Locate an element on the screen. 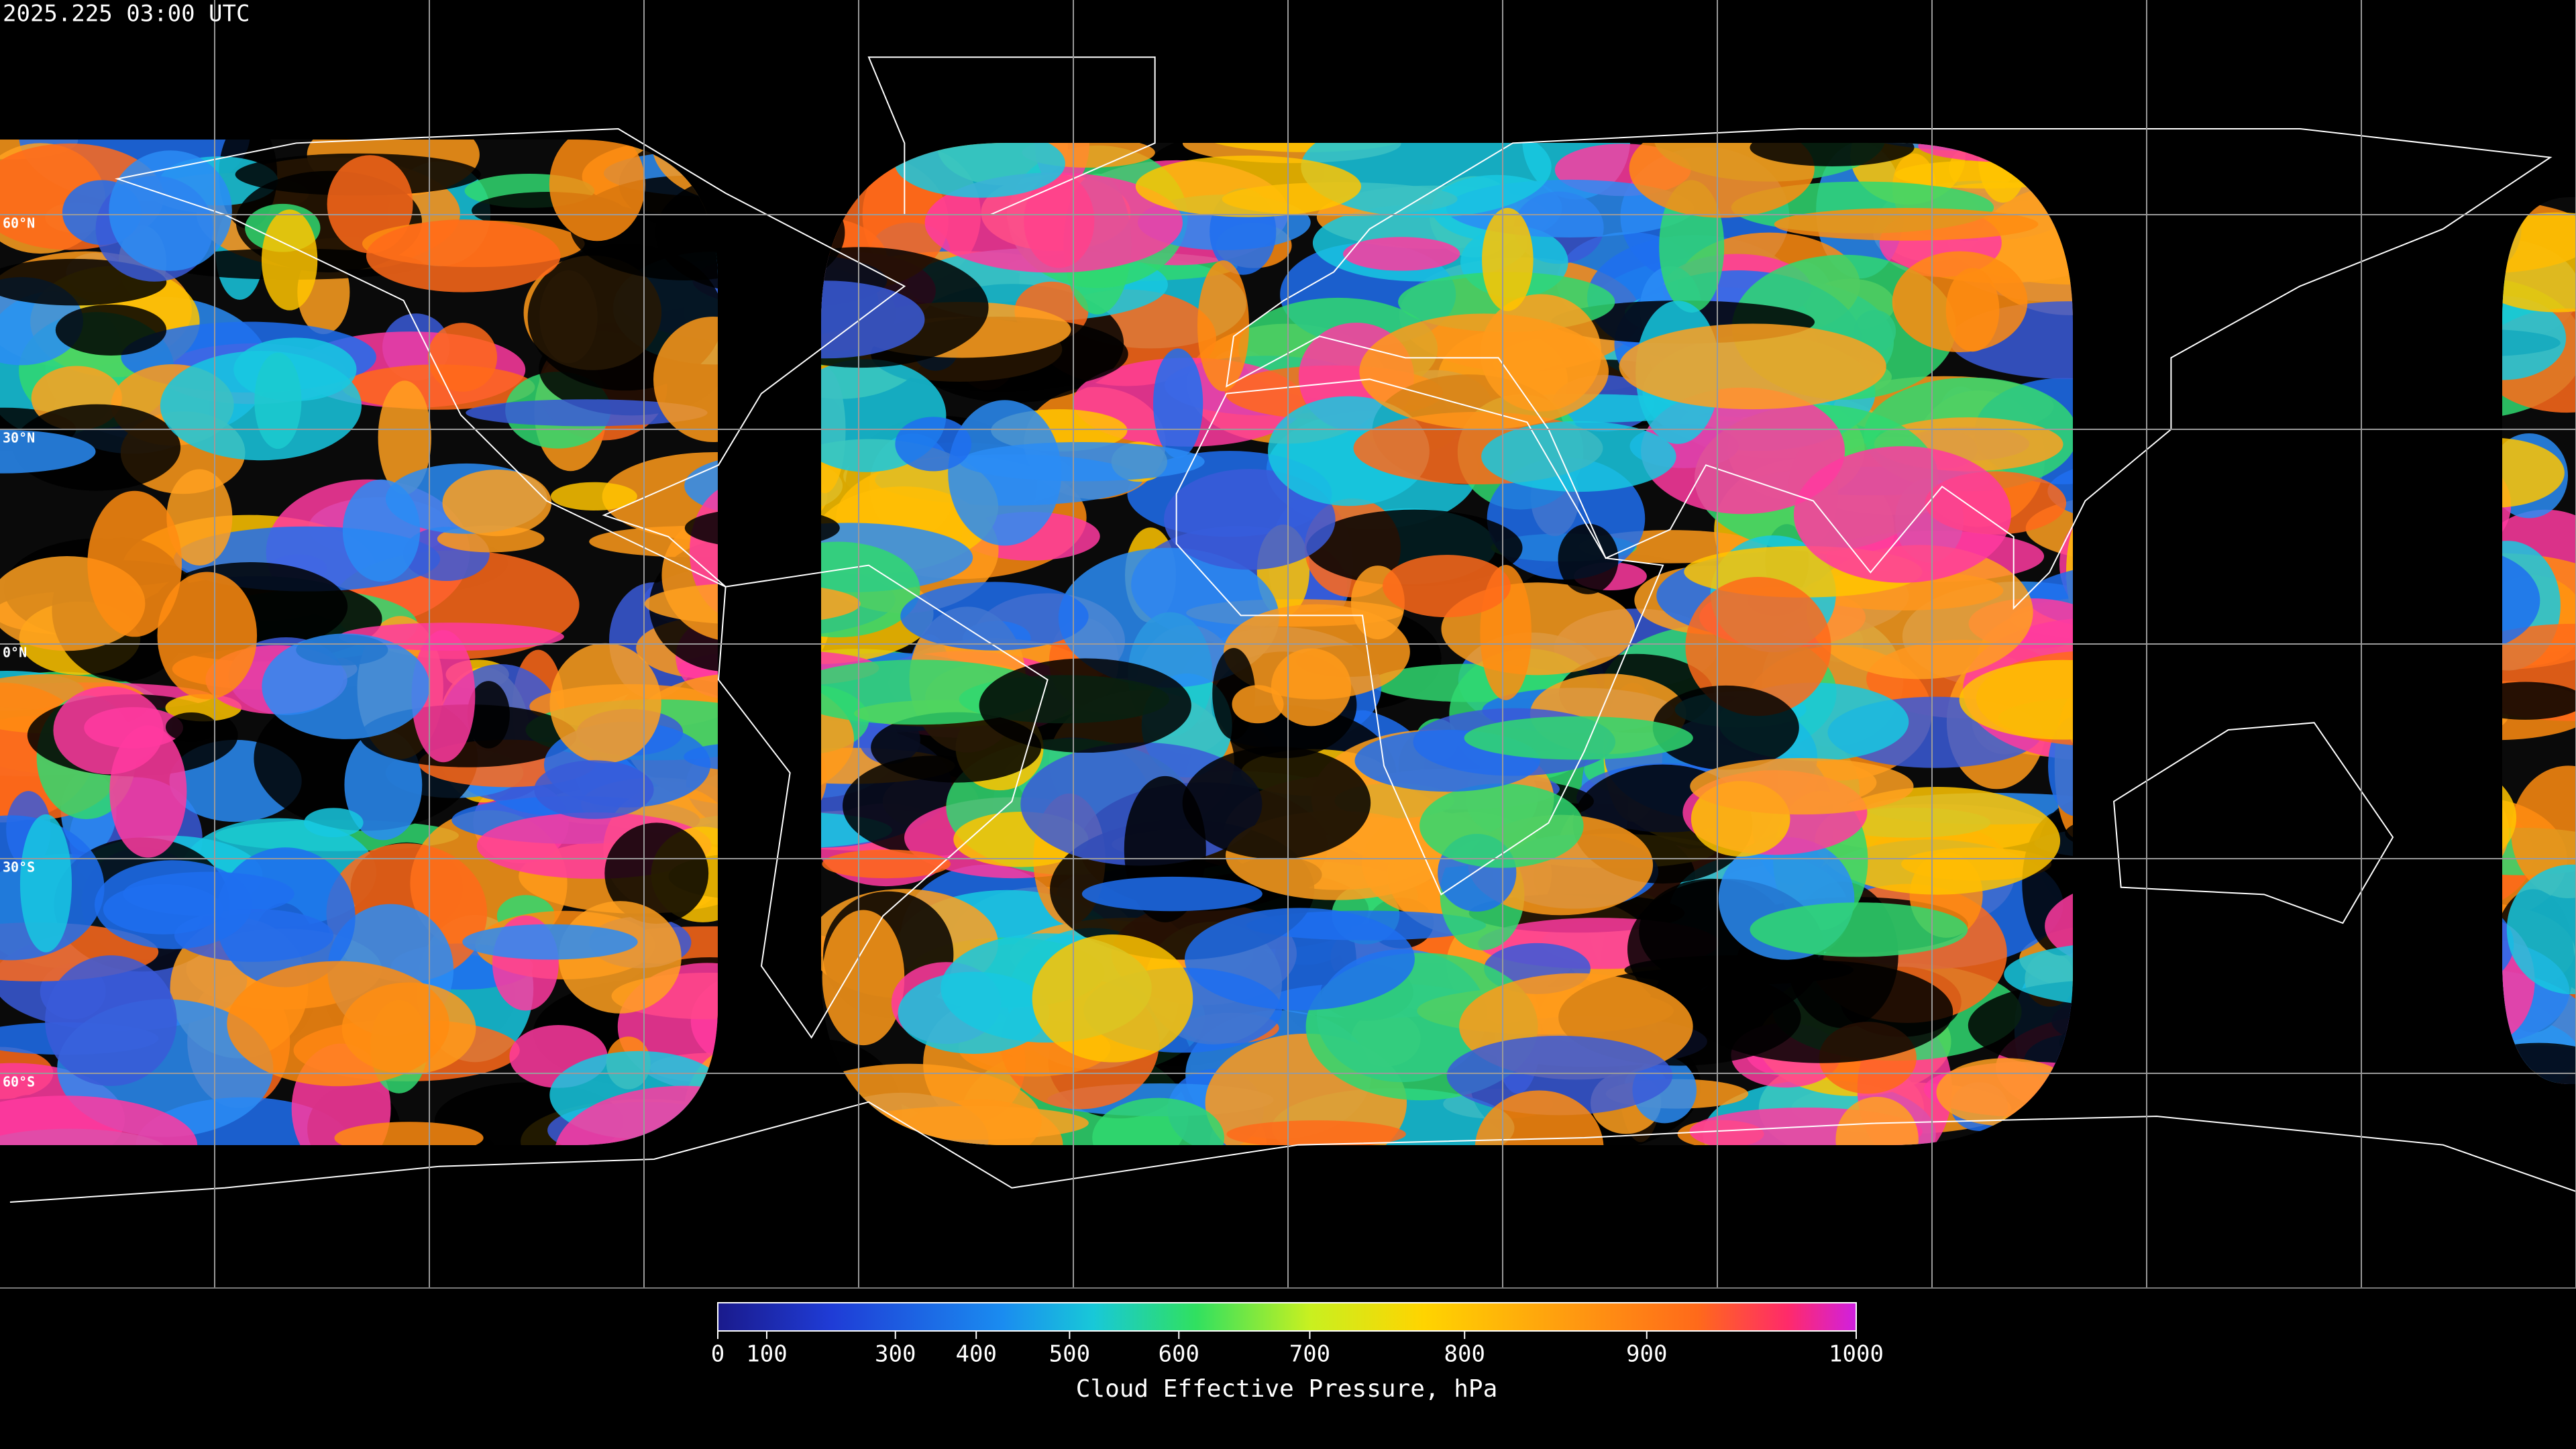 The image size is (2576, 1449). latitude-label: 60°S is located at coordinates (19, 1082).